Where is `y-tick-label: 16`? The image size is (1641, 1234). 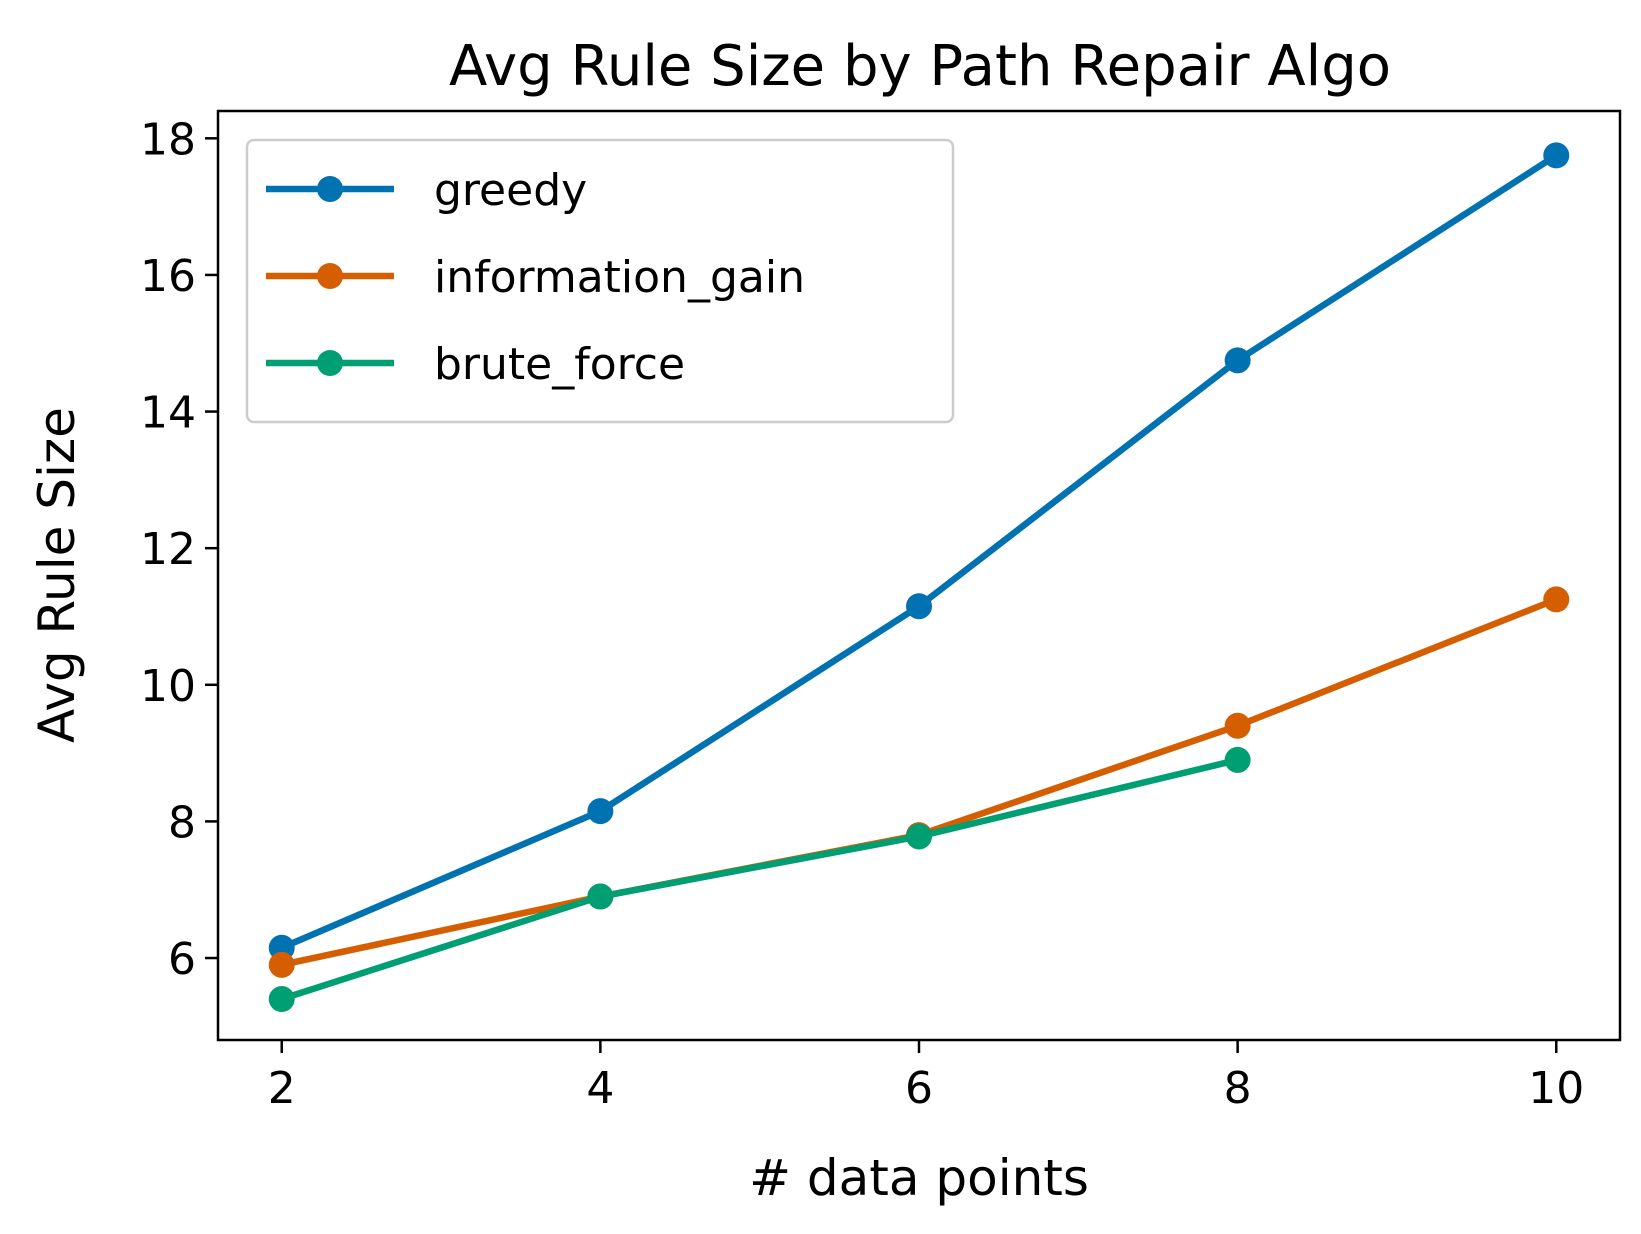 y-tick-label: 16 is located at coordinates (168, 276).